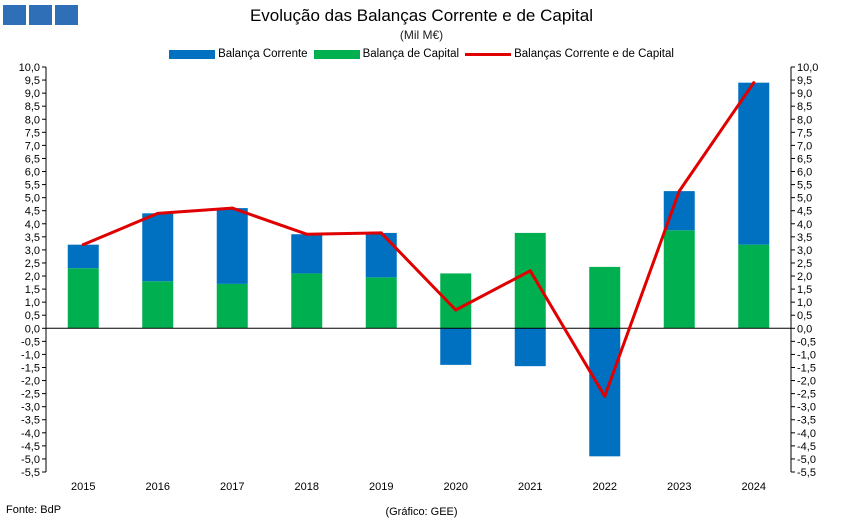 Image resolution: width=843 pixels, height=525 pixels. What do you see at coordinates (804, 238) in the screenshot?
I see `y-tick-label-right: 3,5` at bounding box center [804, 238].